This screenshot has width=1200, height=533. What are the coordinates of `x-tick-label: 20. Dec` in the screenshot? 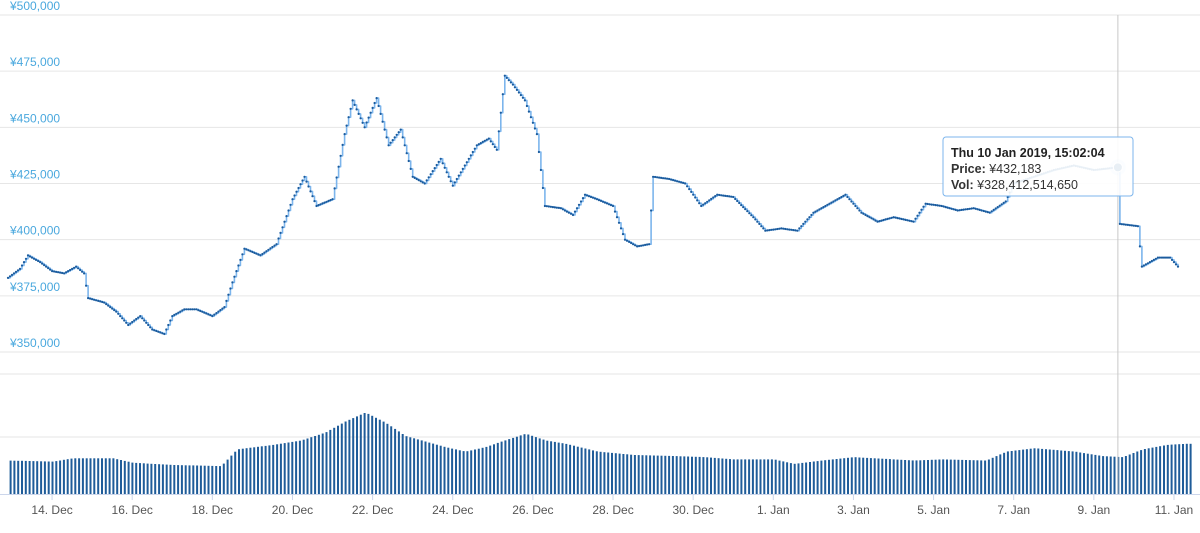 It's located at (292, 510).